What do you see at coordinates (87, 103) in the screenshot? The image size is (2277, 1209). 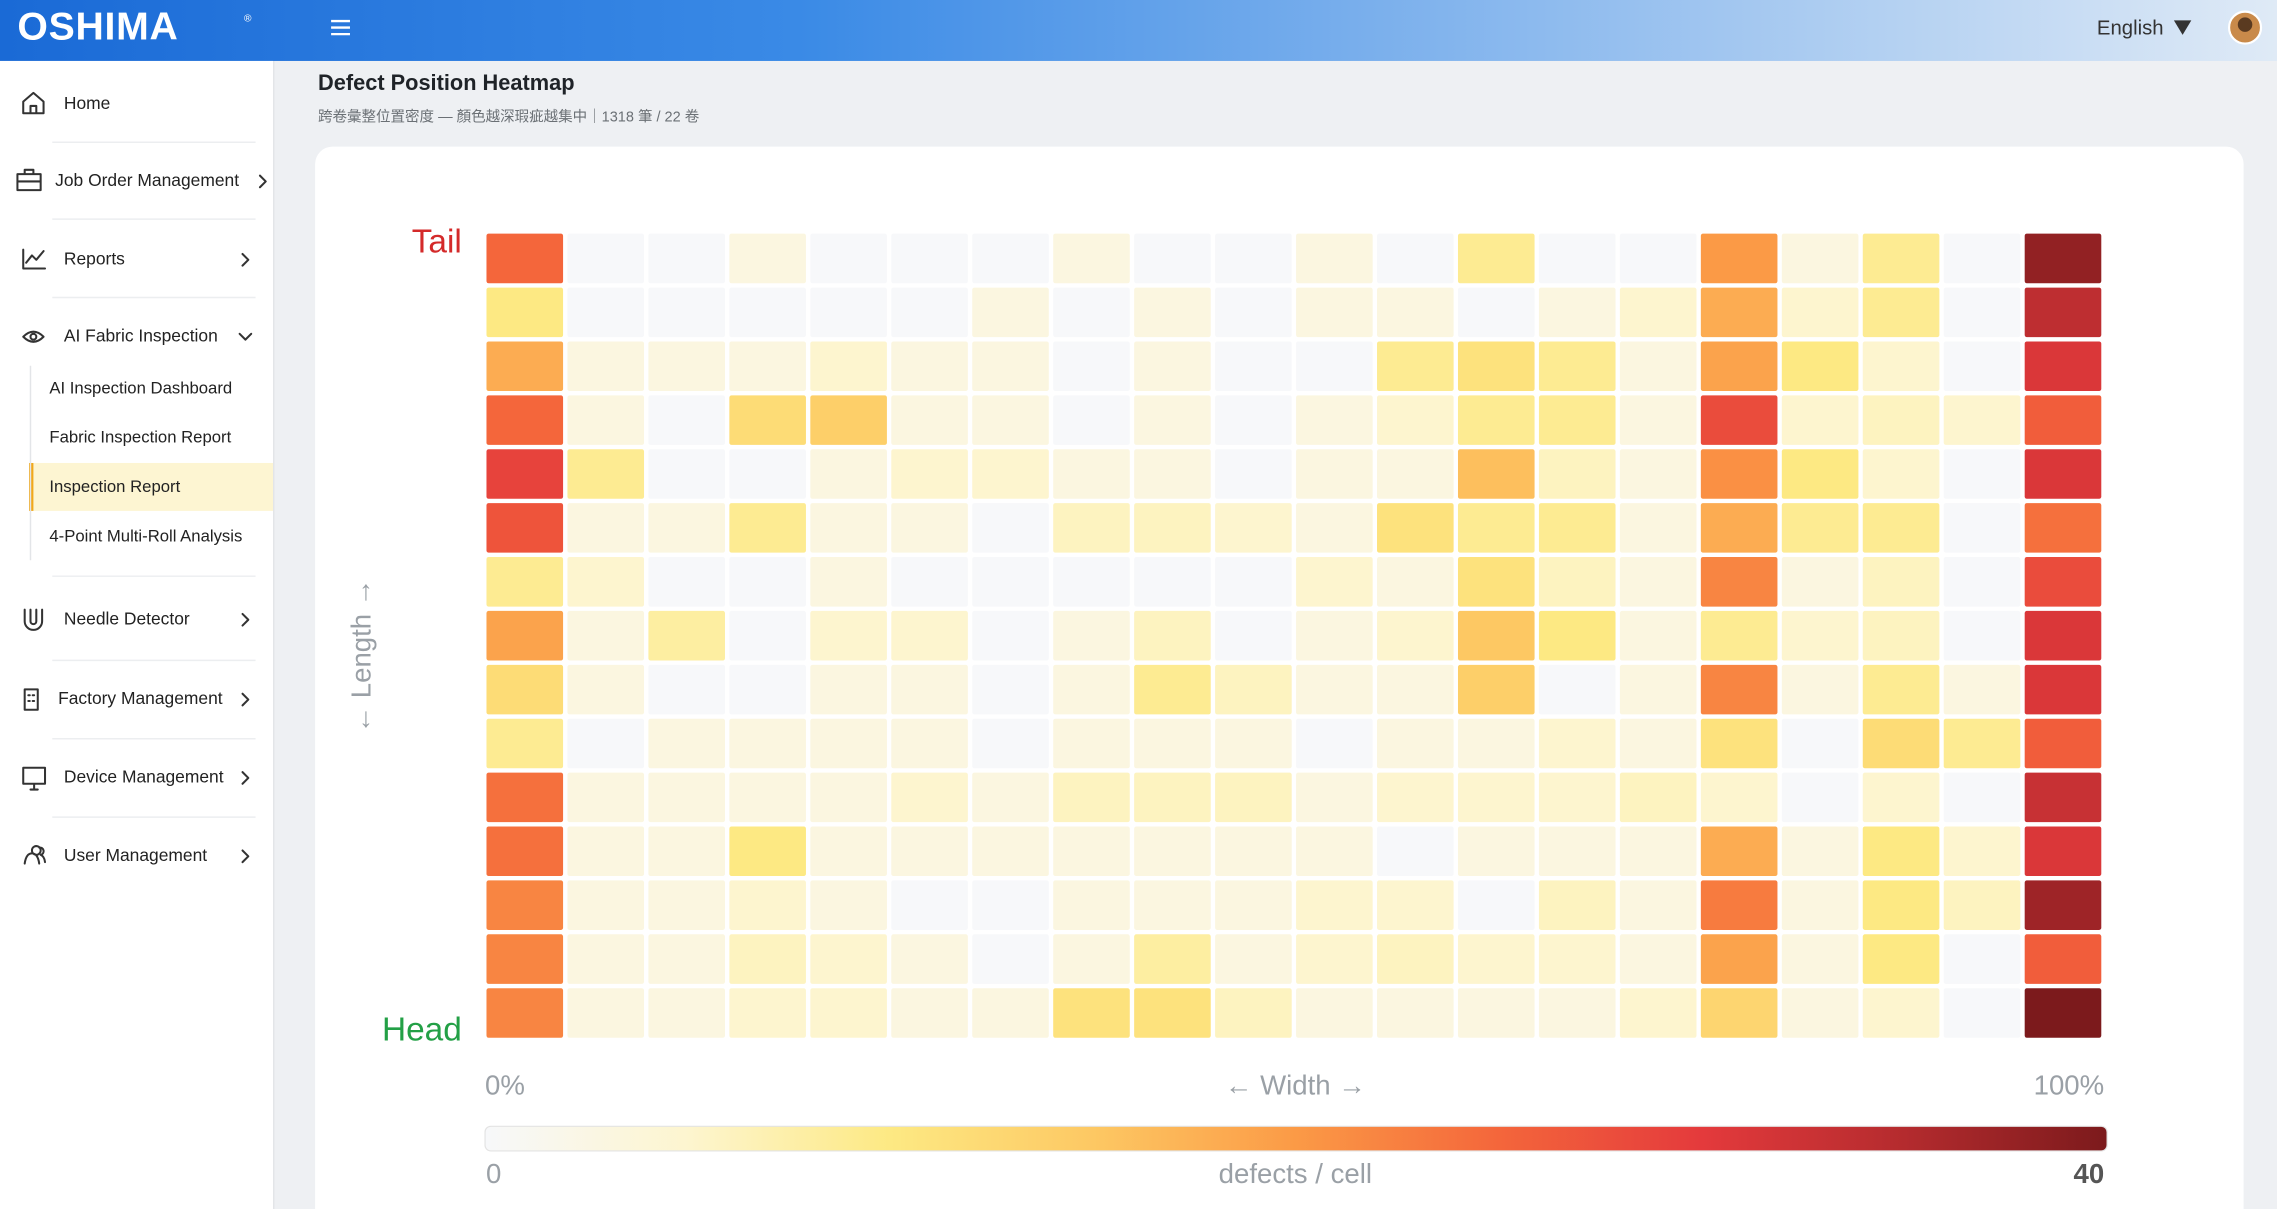 I see `nav-item: Home` at bounding box center [87, 103].